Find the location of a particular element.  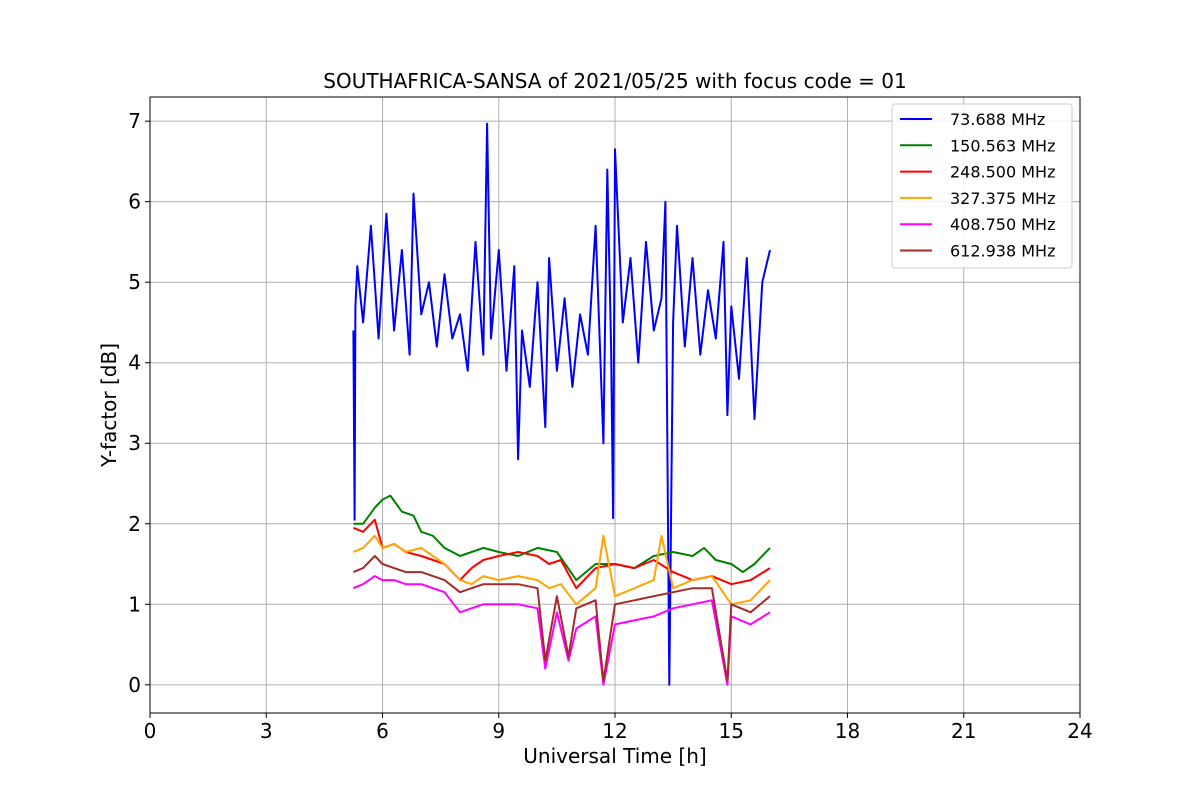

legend-box is located at coordinates (982, 186).